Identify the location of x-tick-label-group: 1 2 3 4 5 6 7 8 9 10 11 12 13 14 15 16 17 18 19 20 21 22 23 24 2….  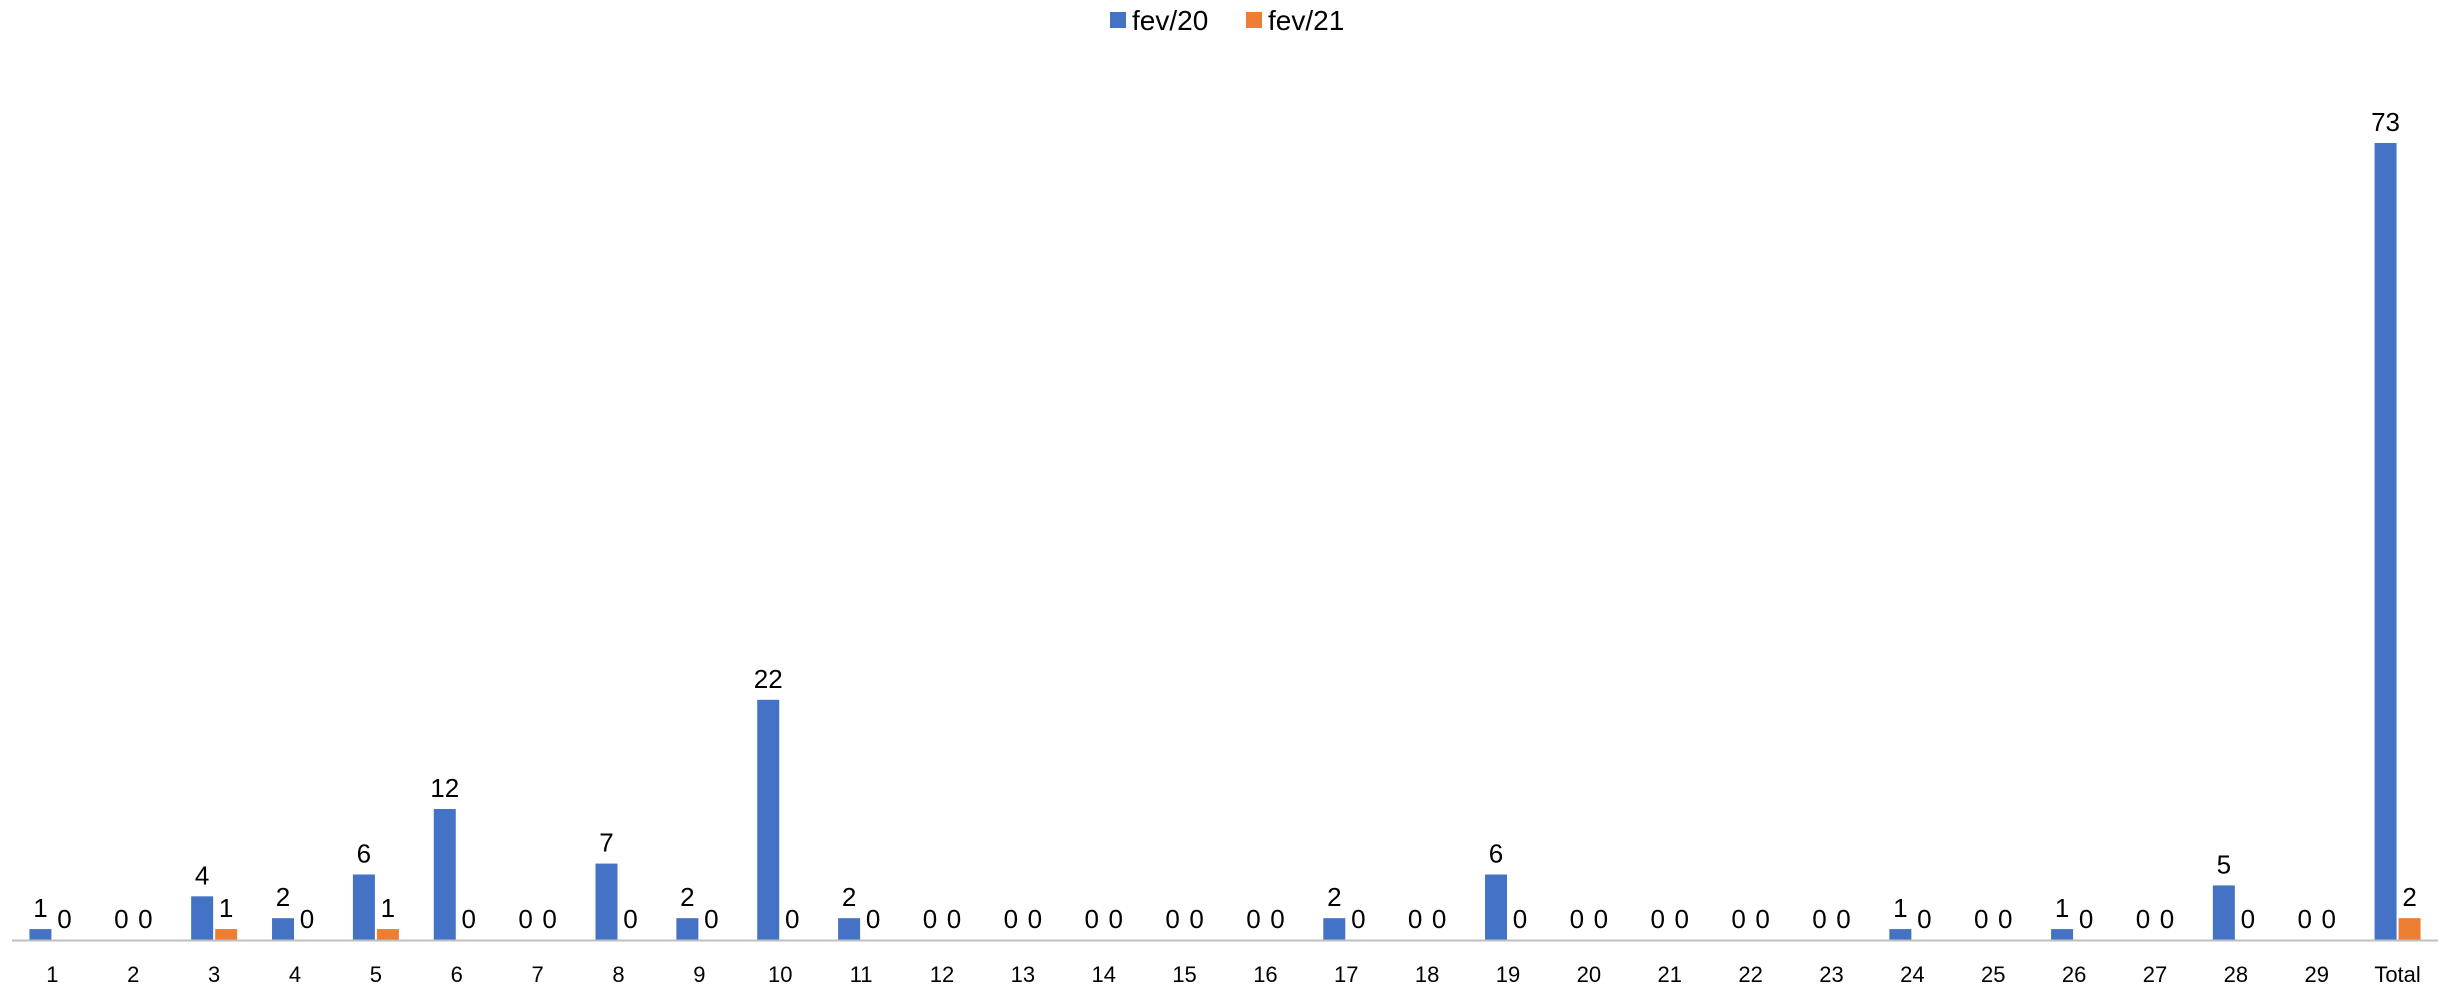
(1233, 974).